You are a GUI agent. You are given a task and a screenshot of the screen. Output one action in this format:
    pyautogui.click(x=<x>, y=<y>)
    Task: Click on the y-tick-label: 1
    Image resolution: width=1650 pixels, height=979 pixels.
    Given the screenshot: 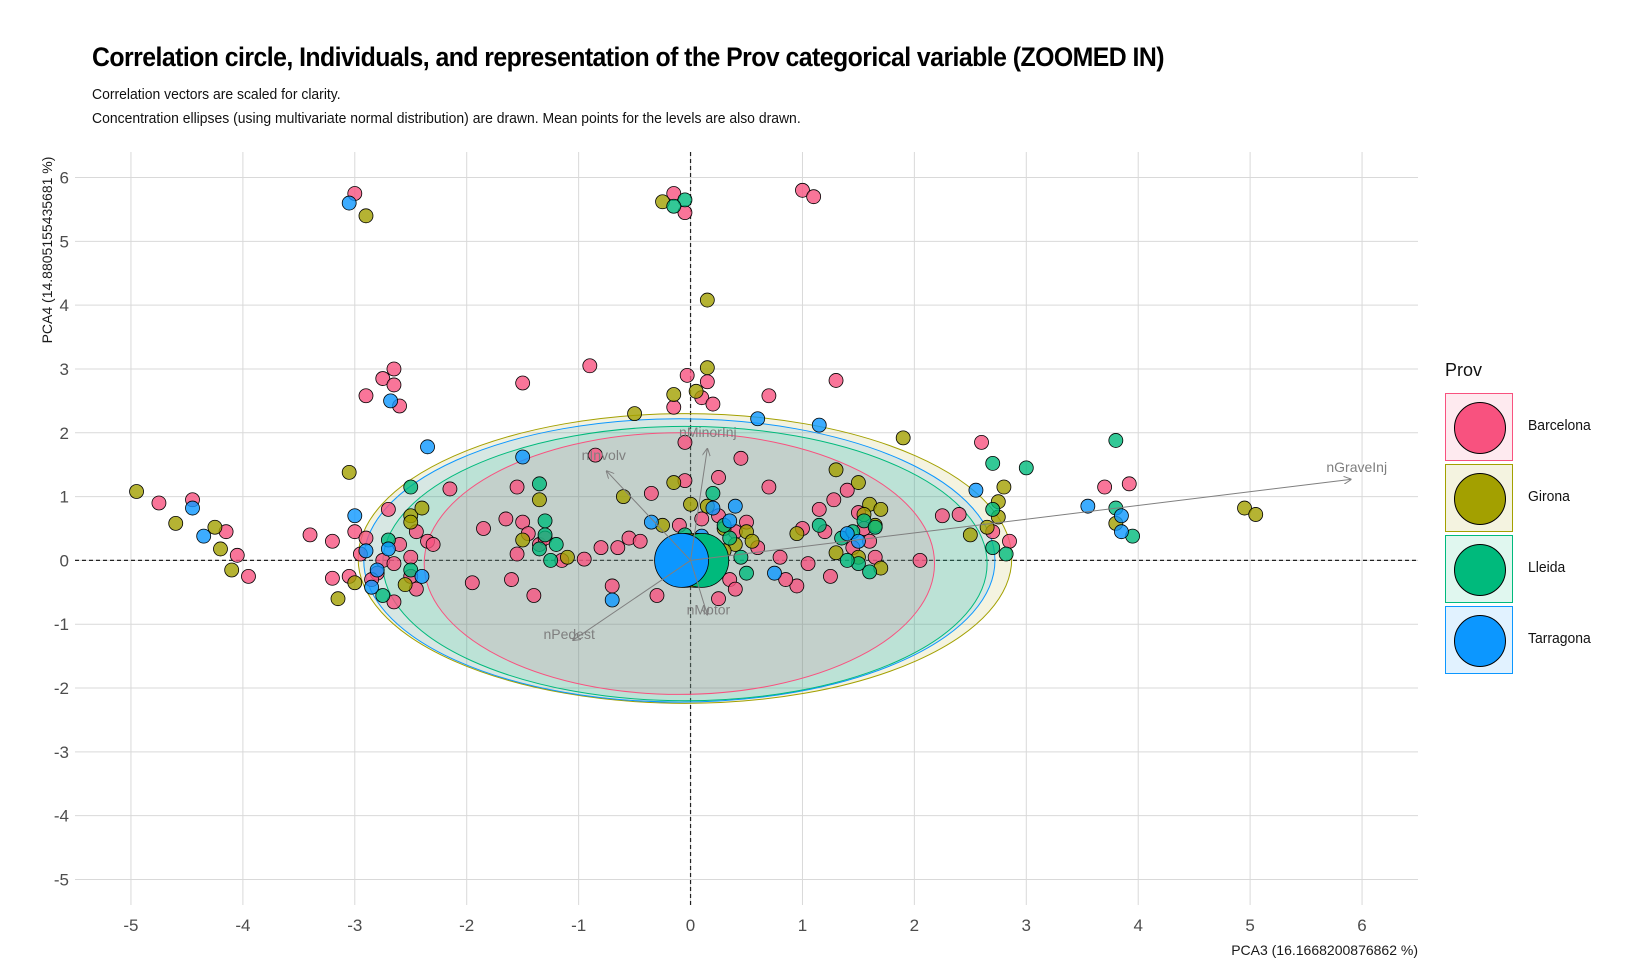 What is the action you would take?
    pyautogui.click(x=64, y=497)
    